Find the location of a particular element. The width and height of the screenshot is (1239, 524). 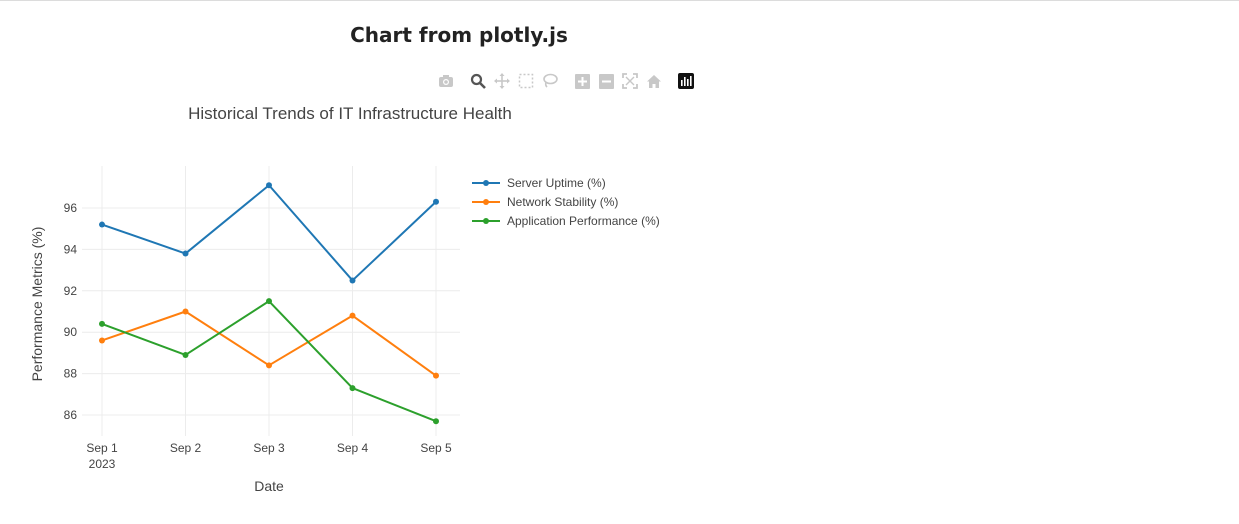

y-axis-title: Performance Metrics (%) is located at coordinates (37, 304).